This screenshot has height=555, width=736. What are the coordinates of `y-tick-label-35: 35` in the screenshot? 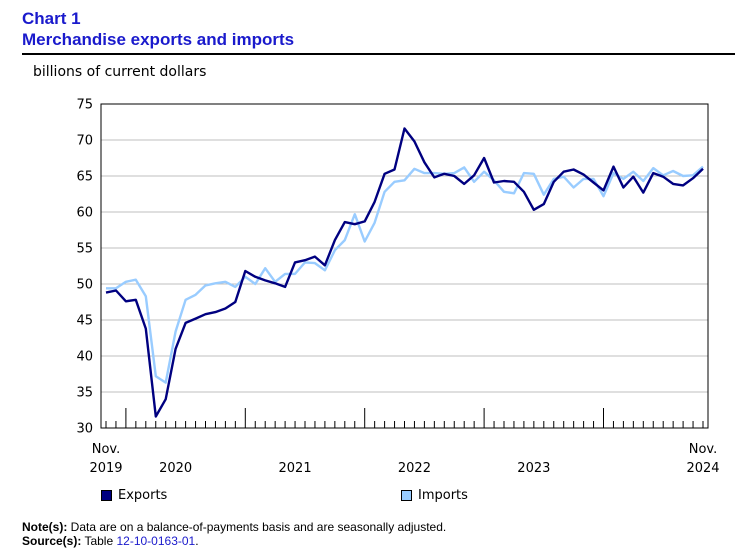 It's located at (84, 393).